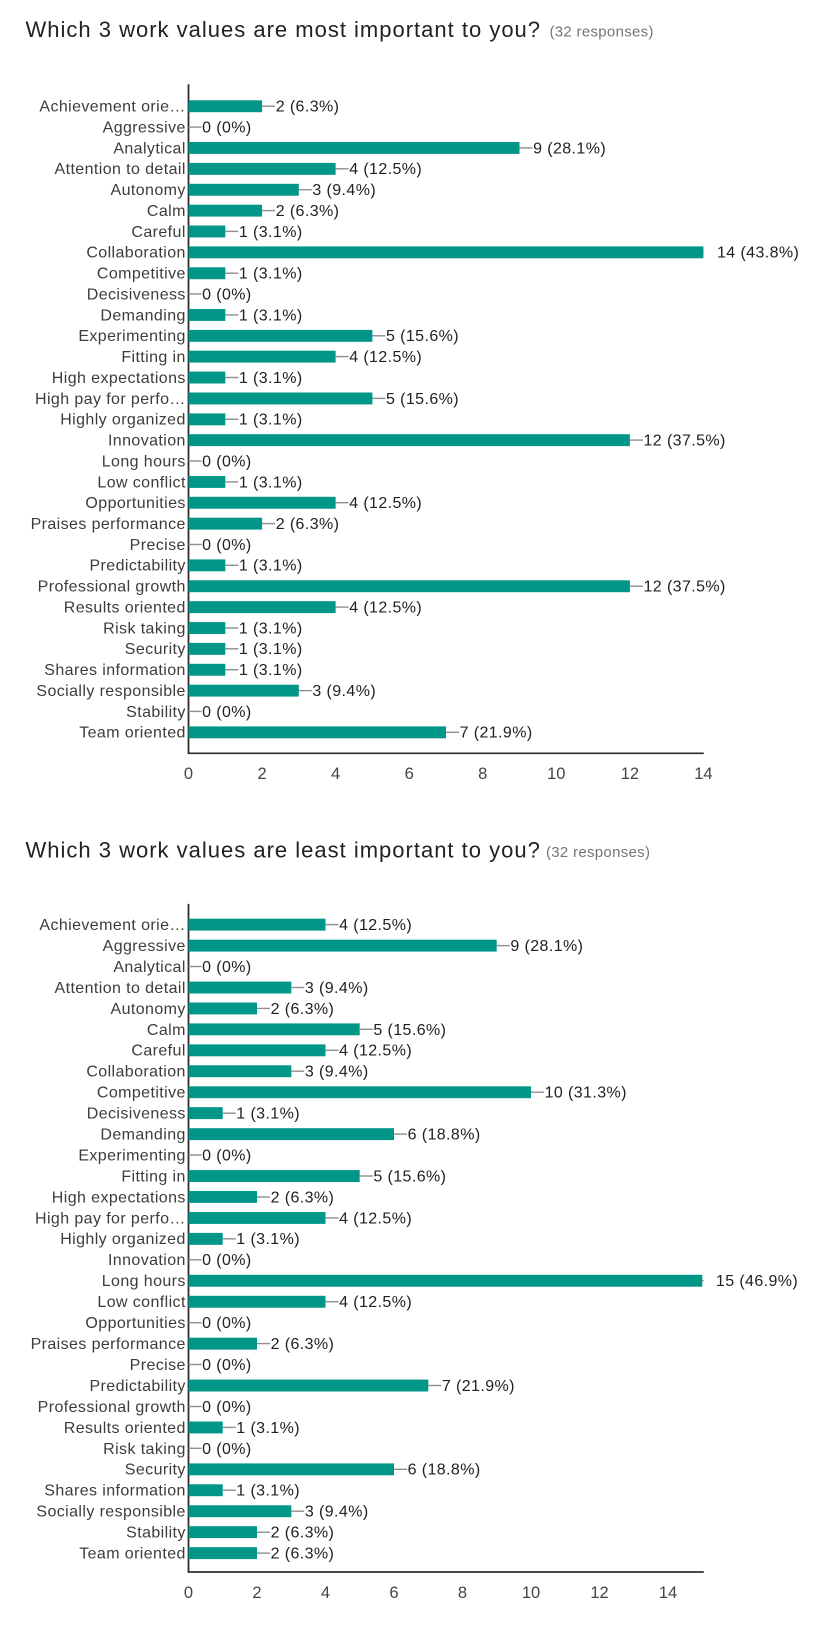  What do you see at coordinates (110, 691) in the screenshot?
I see `svg-text: Socially responsible` at bounding box center [110, 691].